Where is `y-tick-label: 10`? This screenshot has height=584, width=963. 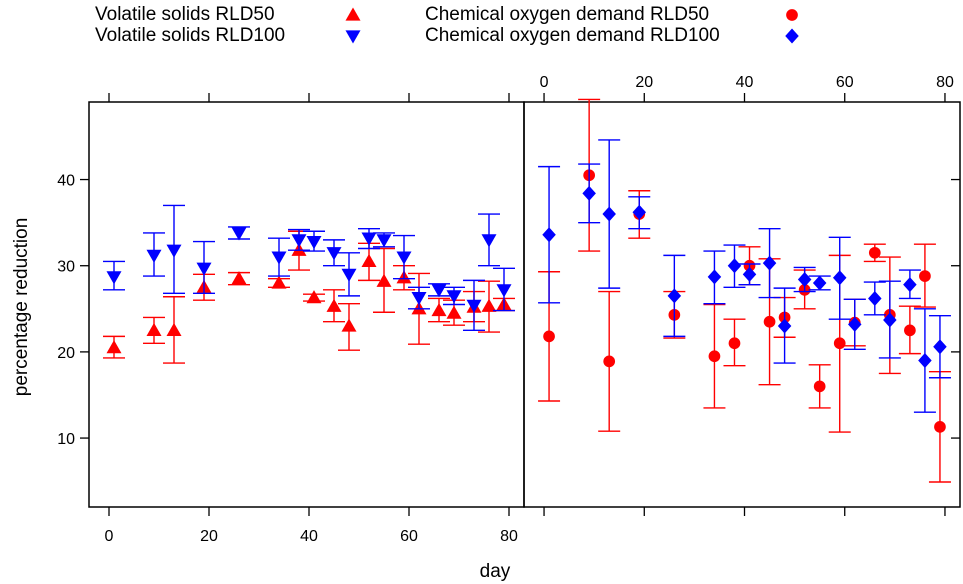 y-tick-label: 10 is located at coordinates (66, 439).